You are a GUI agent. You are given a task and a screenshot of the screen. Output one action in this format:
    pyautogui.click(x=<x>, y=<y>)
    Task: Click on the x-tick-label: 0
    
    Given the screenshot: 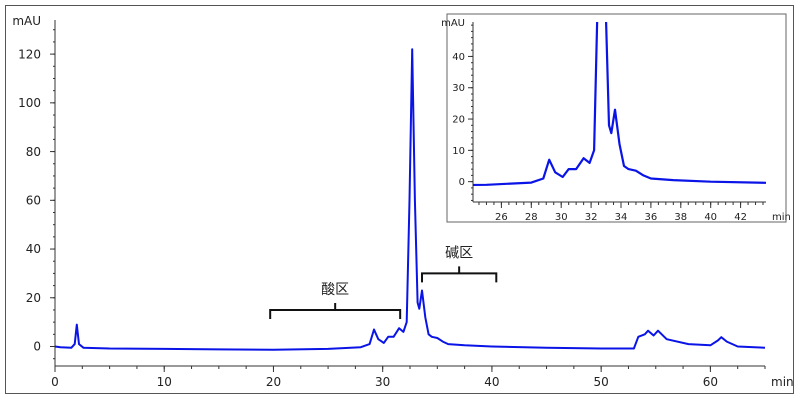 What is the action you would take?
    pyautogui.click(x=55, y=382)
    